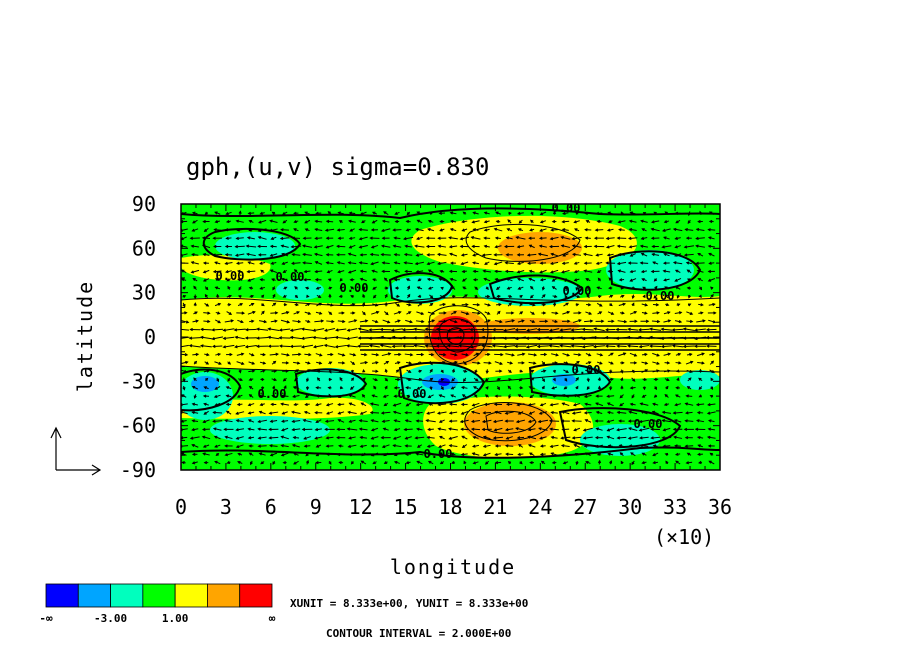  I want to click on contour-label: 0.00, so click(290, 277).